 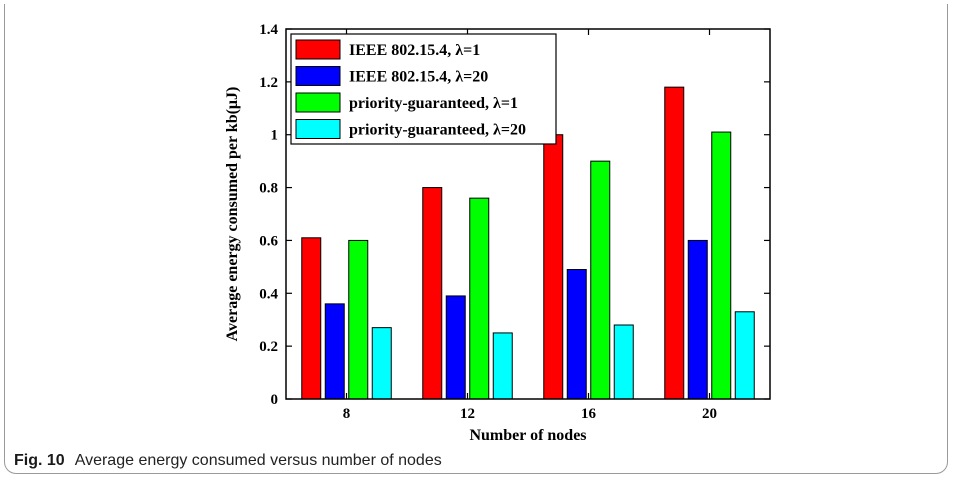 I want to click on y-tick-label: 1, so click(x=275, y=136).